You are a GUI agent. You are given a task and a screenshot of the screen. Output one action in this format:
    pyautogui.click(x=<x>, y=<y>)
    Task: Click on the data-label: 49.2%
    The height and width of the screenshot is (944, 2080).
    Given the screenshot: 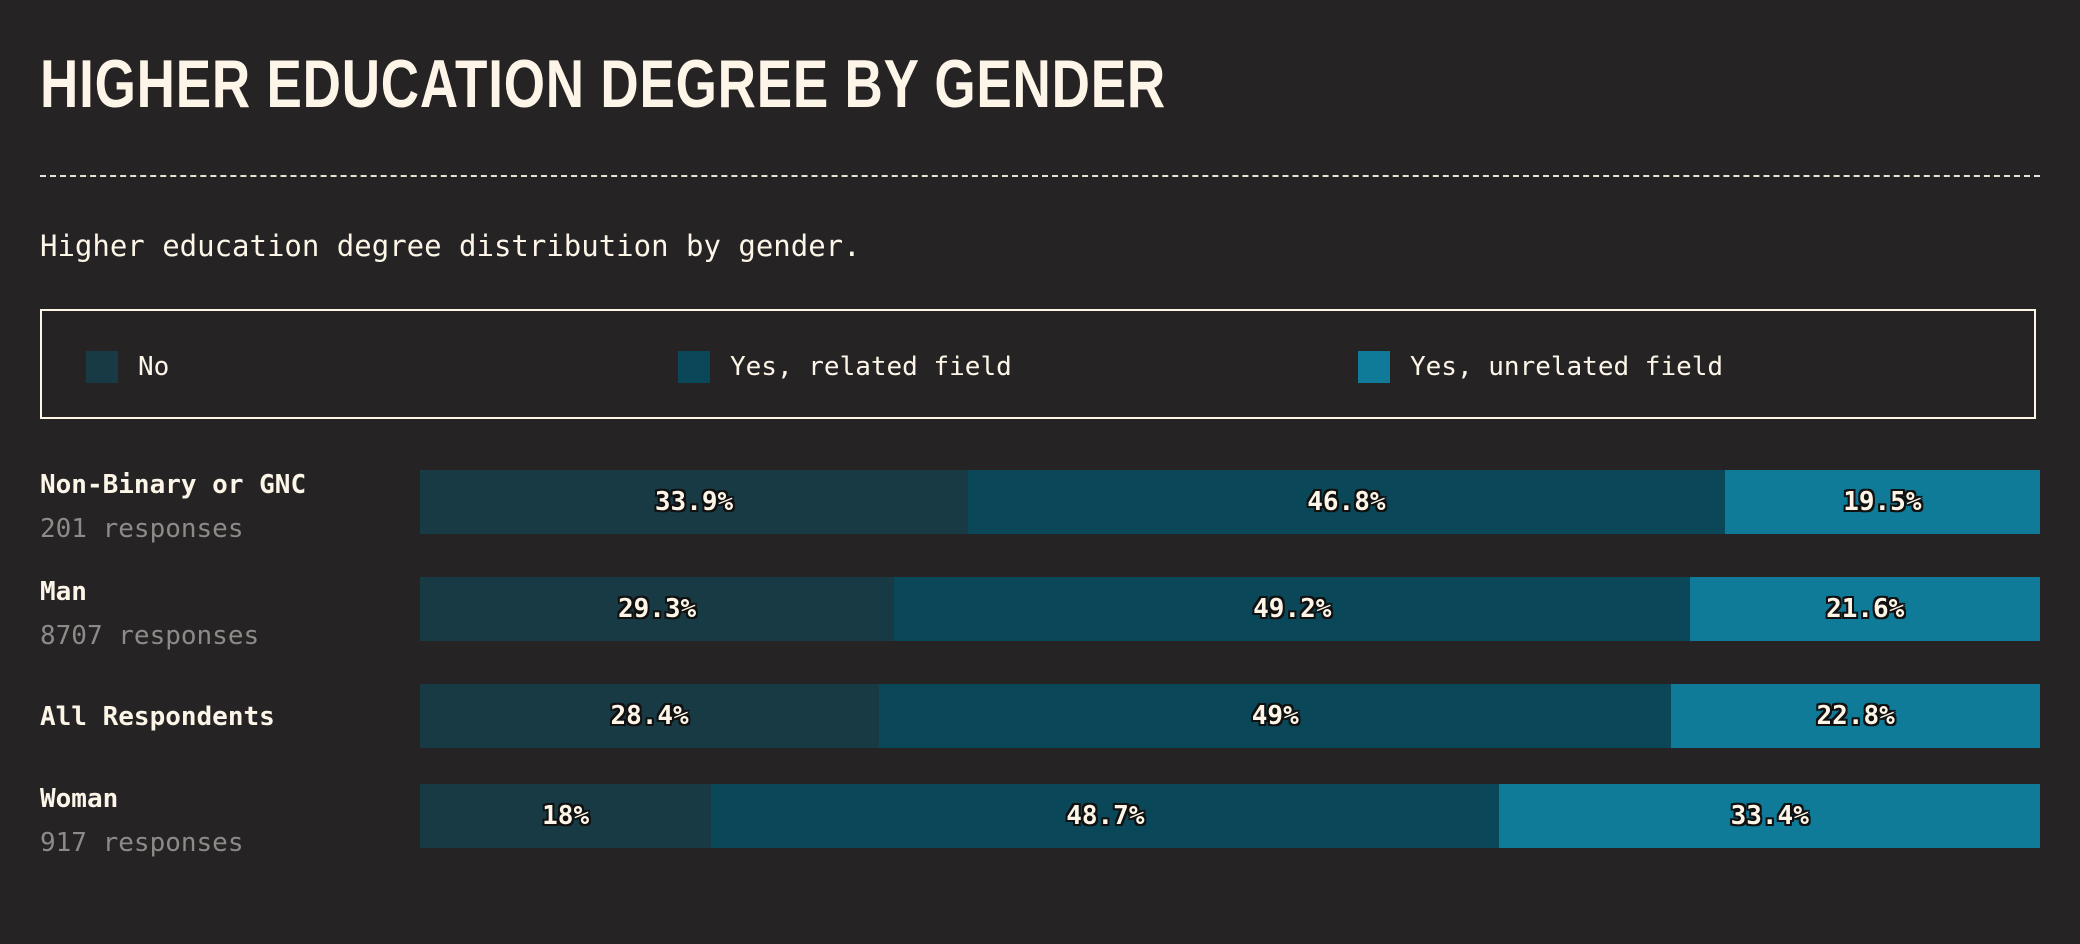 What is the action you would take?
    pyautogui.click(x=1292, y=609)
    